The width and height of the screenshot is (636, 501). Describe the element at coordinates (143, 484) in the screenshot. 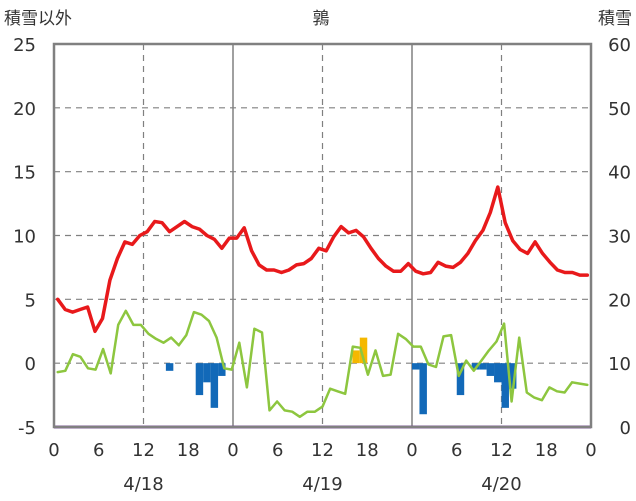

I see `date-label: 4/18` at that location.